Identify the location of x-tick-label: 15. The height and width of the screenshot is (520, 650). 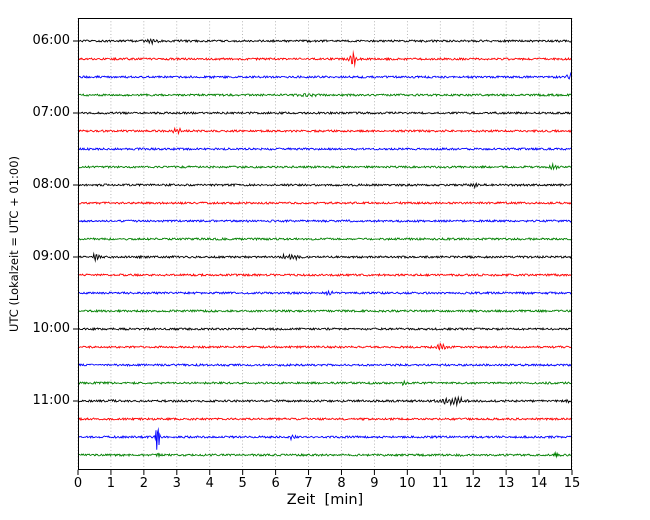
(572, 483).